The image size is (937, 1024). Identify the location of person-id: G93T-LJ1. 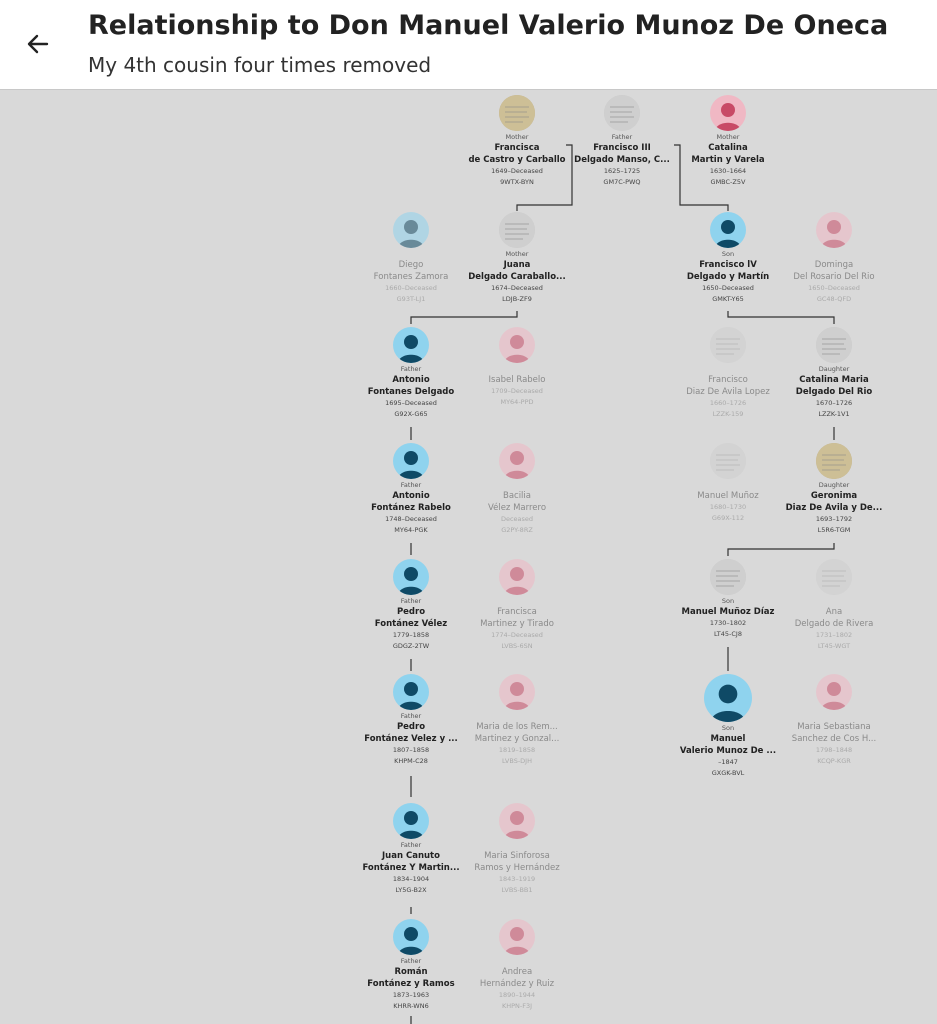
(411, 299).